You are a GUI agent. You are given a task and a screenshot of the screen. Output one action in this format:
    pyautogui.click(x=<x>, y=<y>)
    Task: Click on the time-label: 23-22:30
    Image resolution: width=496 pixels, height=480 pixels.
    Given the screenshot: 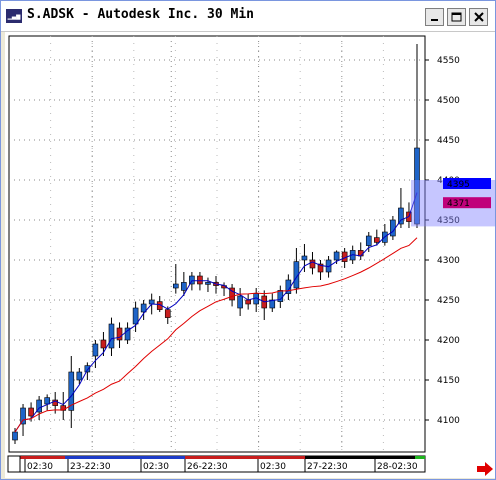 What is the action you would take?
    pyautogui.click(x=90, y=467)
    